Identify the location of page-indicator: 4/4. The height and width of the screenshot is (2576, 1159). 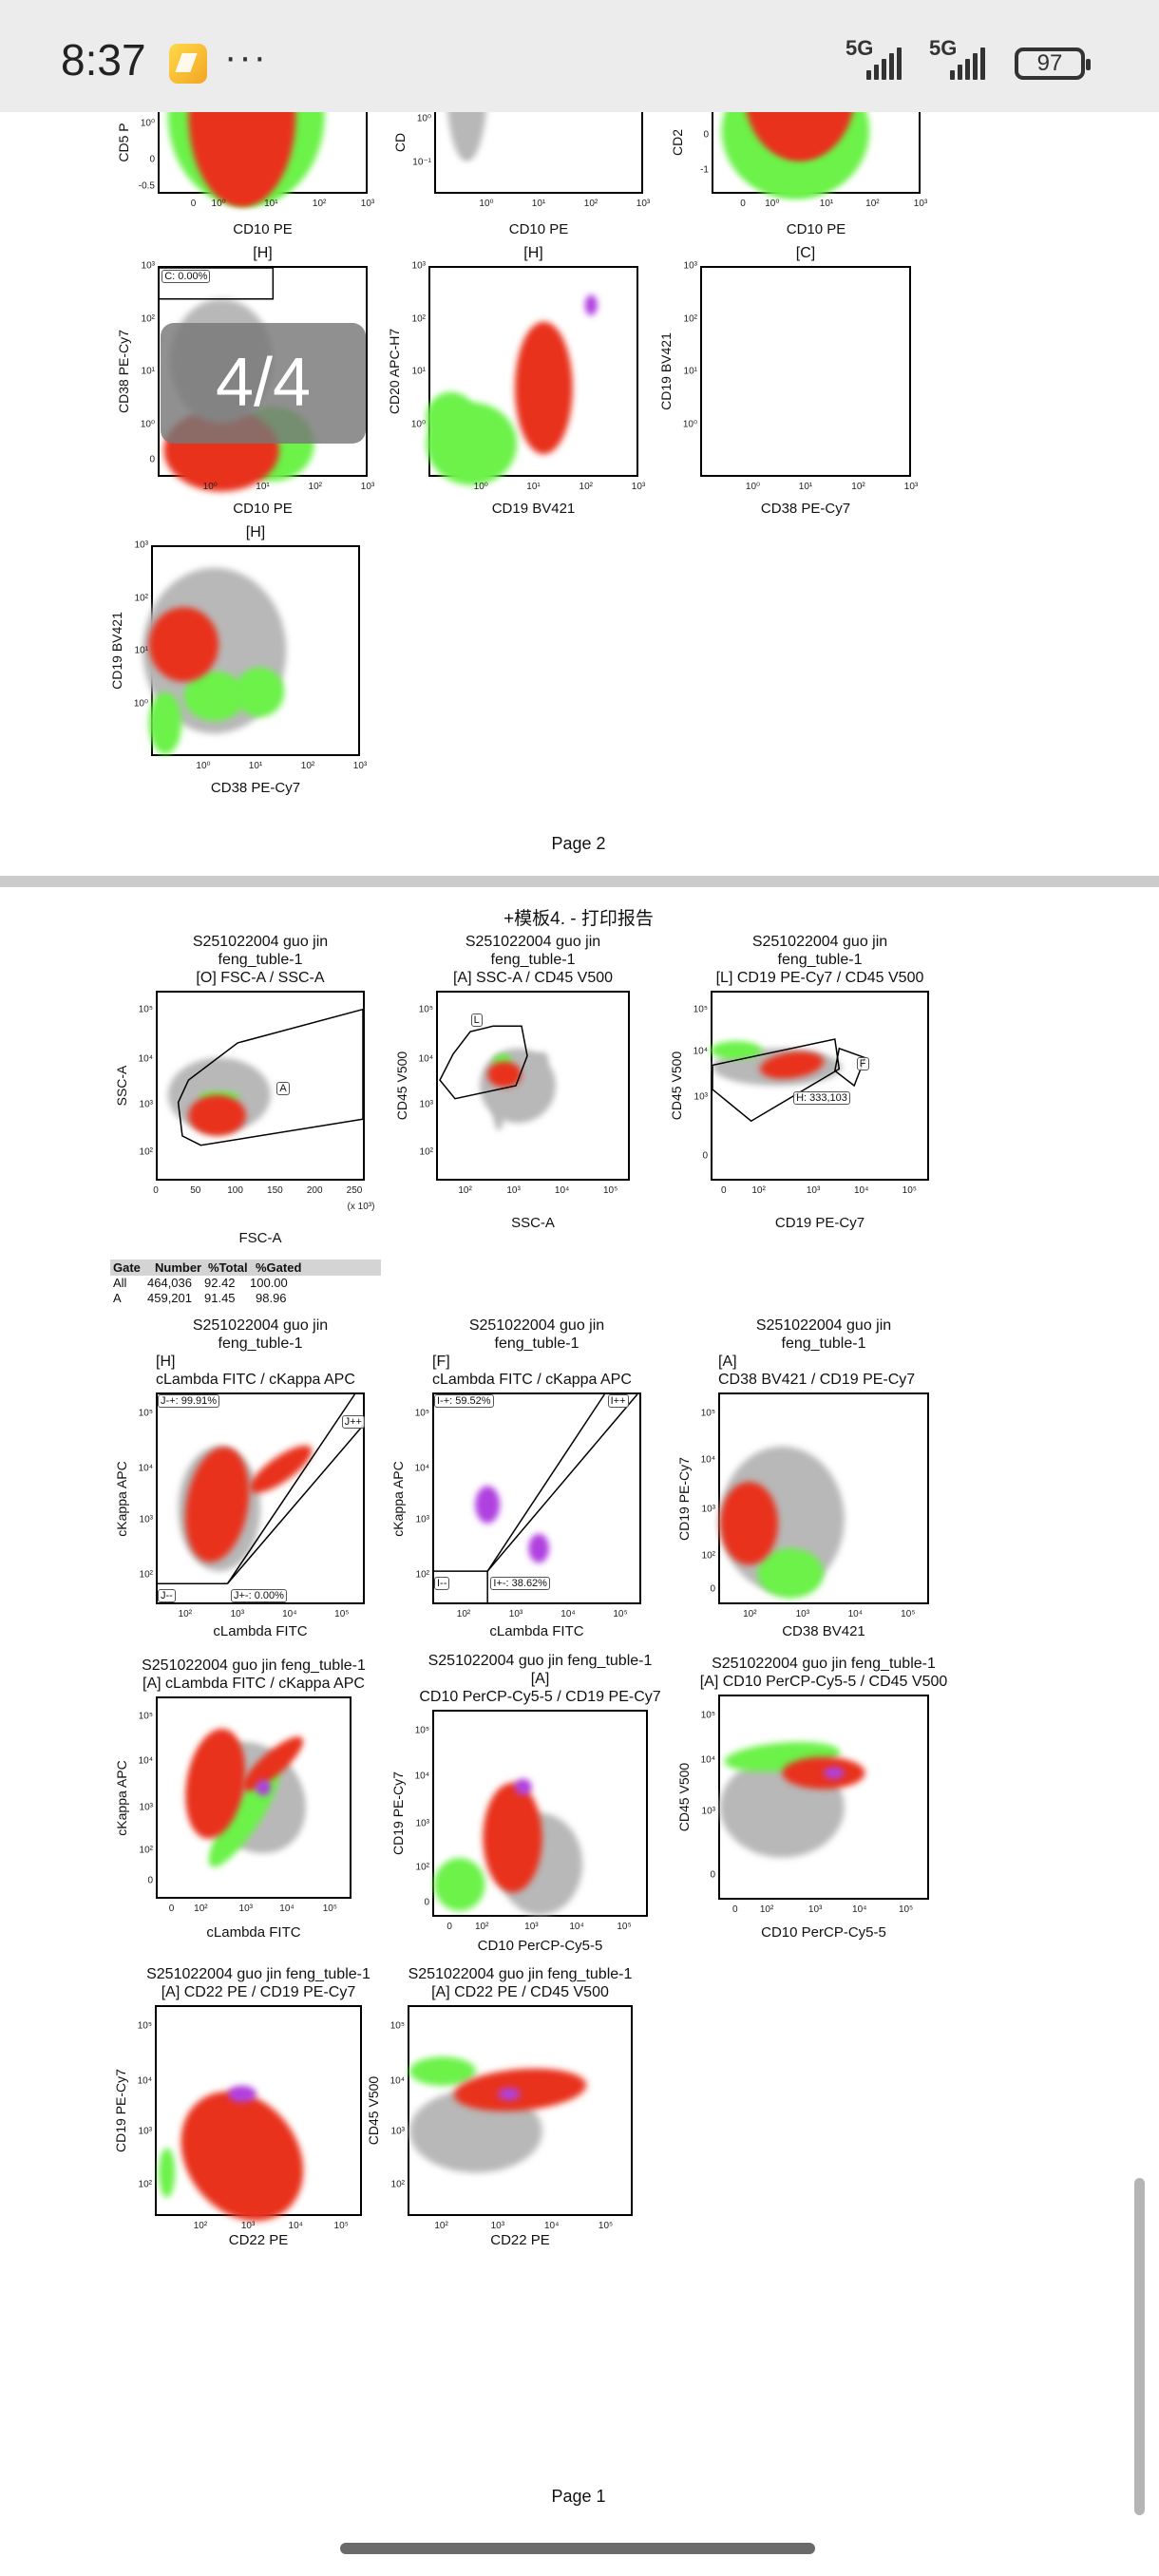
(263, 383).